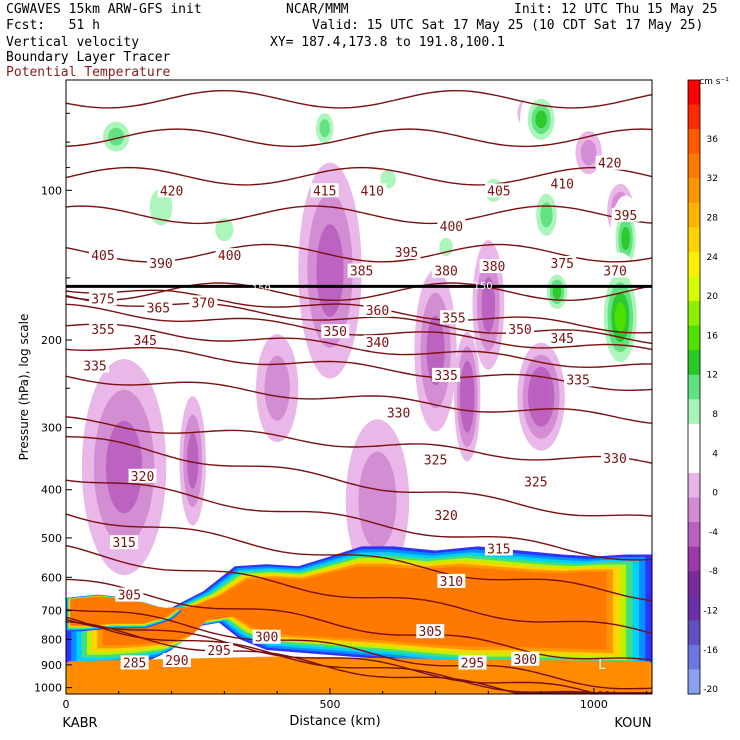 This screenshot has height=740, width=740. I want to click on y-tick-label-1: 200, so click(51, 340).